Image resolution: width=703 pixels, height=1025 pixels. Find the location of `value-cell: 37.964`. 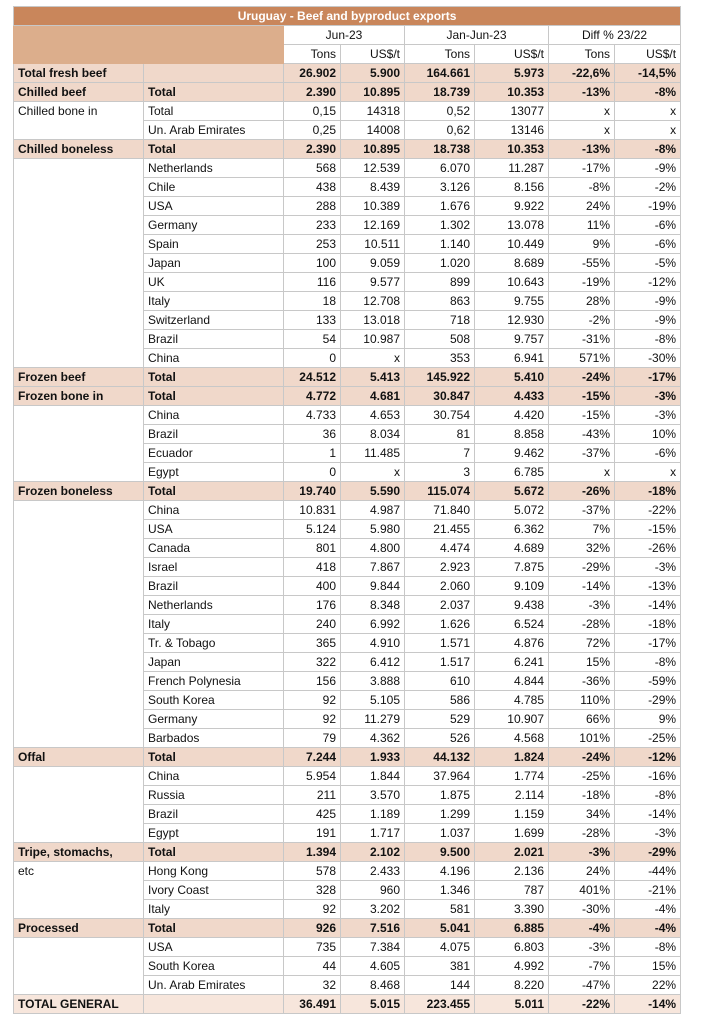

value-cell: 37.964 is located at coordinates (439, 776).